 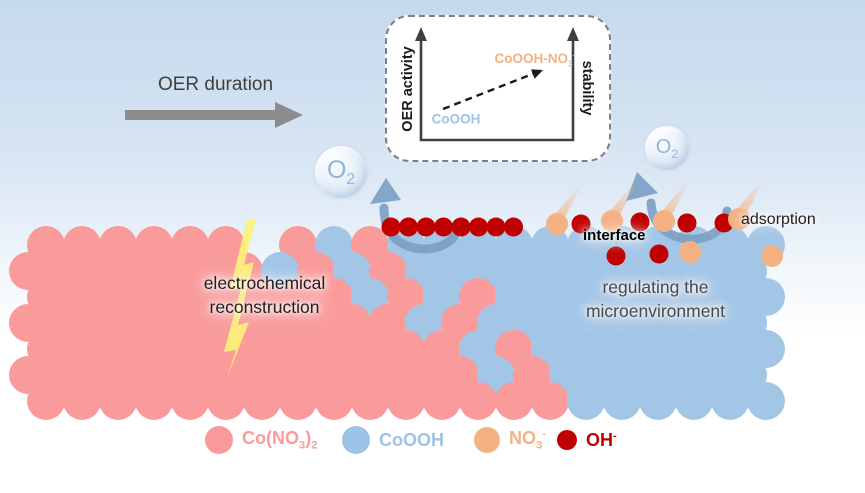 I want to click on legend-label-oh: OH-, so click(x=601, y=439).